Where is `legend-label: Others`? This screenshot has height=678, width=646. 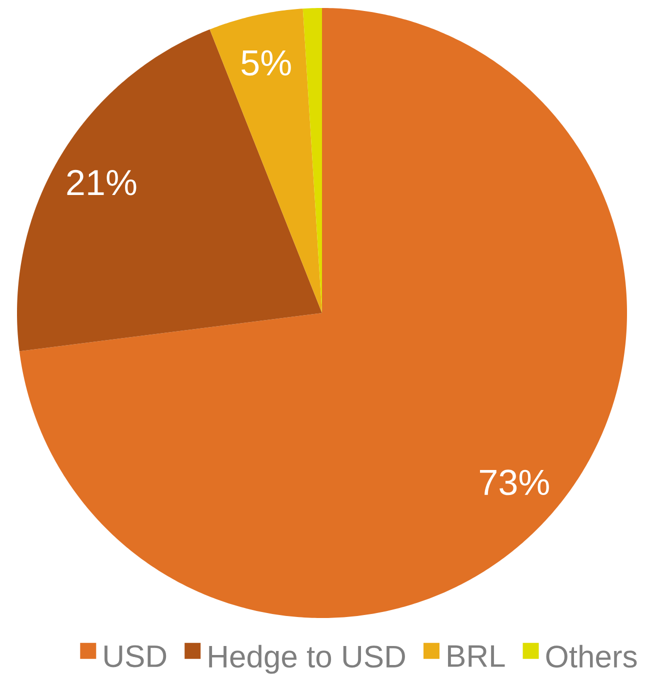
legend-label: Others is located at coordinates (591, 656).